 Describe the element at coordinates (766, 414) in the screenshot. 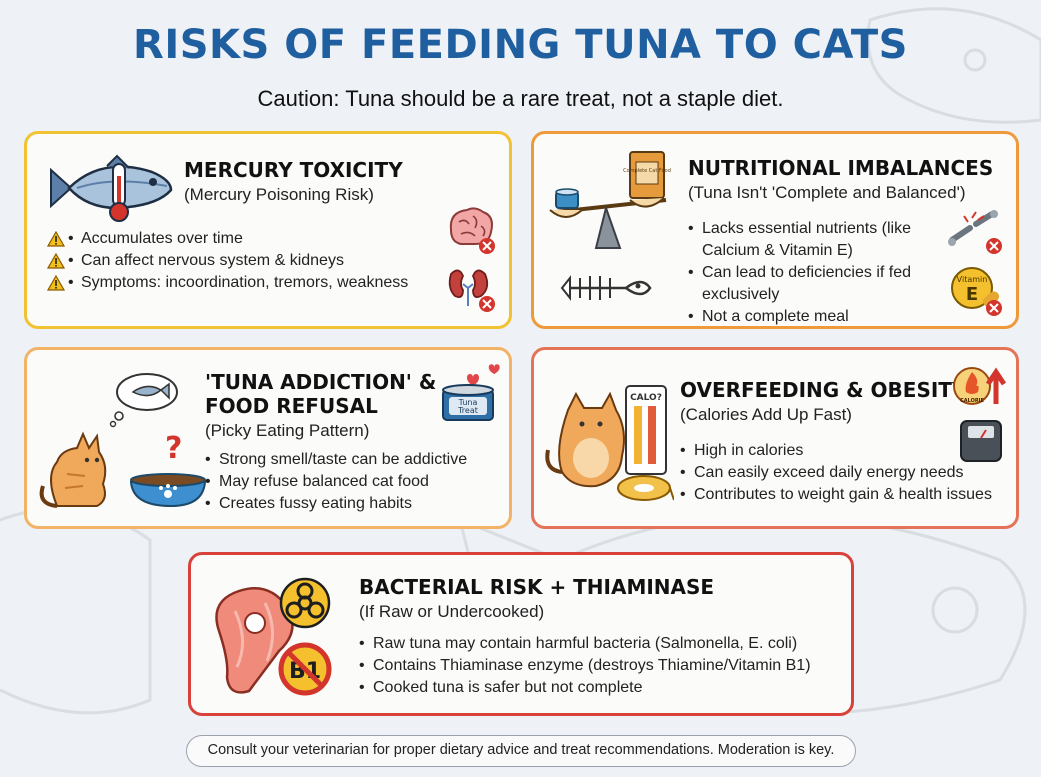

I see `obesity-subtitle: (Calories Add Up Fast)` at that location.